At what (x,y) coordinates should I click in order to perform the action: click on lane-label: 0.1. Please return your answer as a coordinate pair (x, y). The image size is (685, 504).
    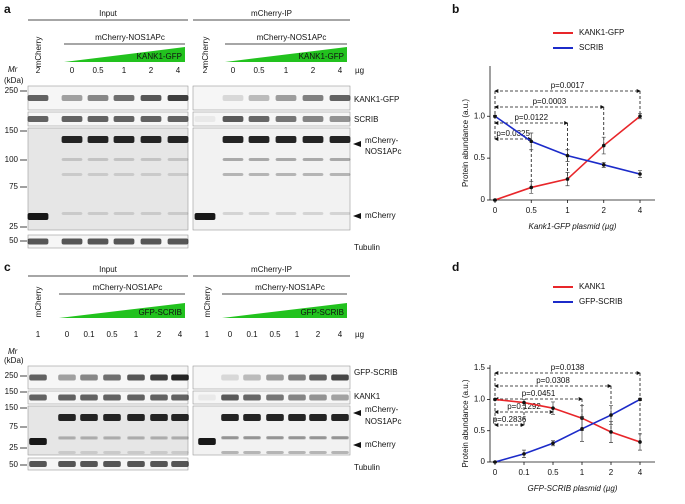
    Looking at the image, I should click on (252, 334).